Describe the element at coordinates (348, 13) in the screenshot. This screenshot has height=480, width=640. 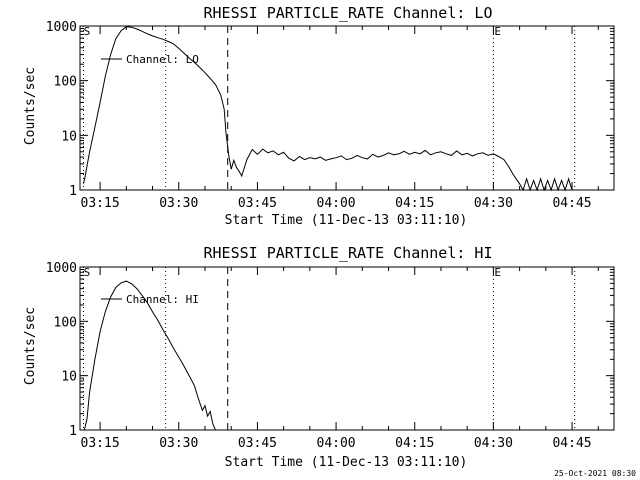
I see `chart-title: RHESSI PARTICLE_RATE Channel: LO` at that location.